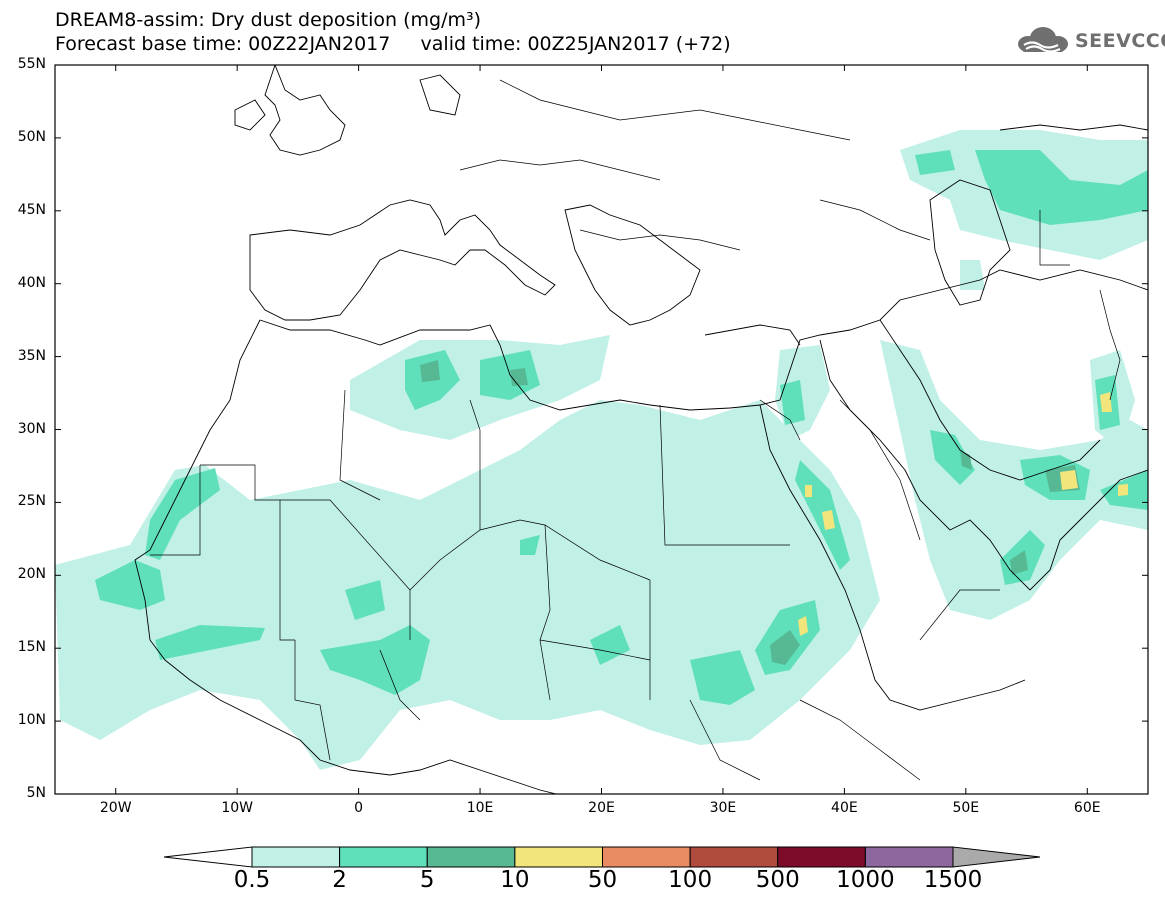  Describe the element at coordinates (690, 880) in the screenshot. I see `colorbar-label: 100` at that location.